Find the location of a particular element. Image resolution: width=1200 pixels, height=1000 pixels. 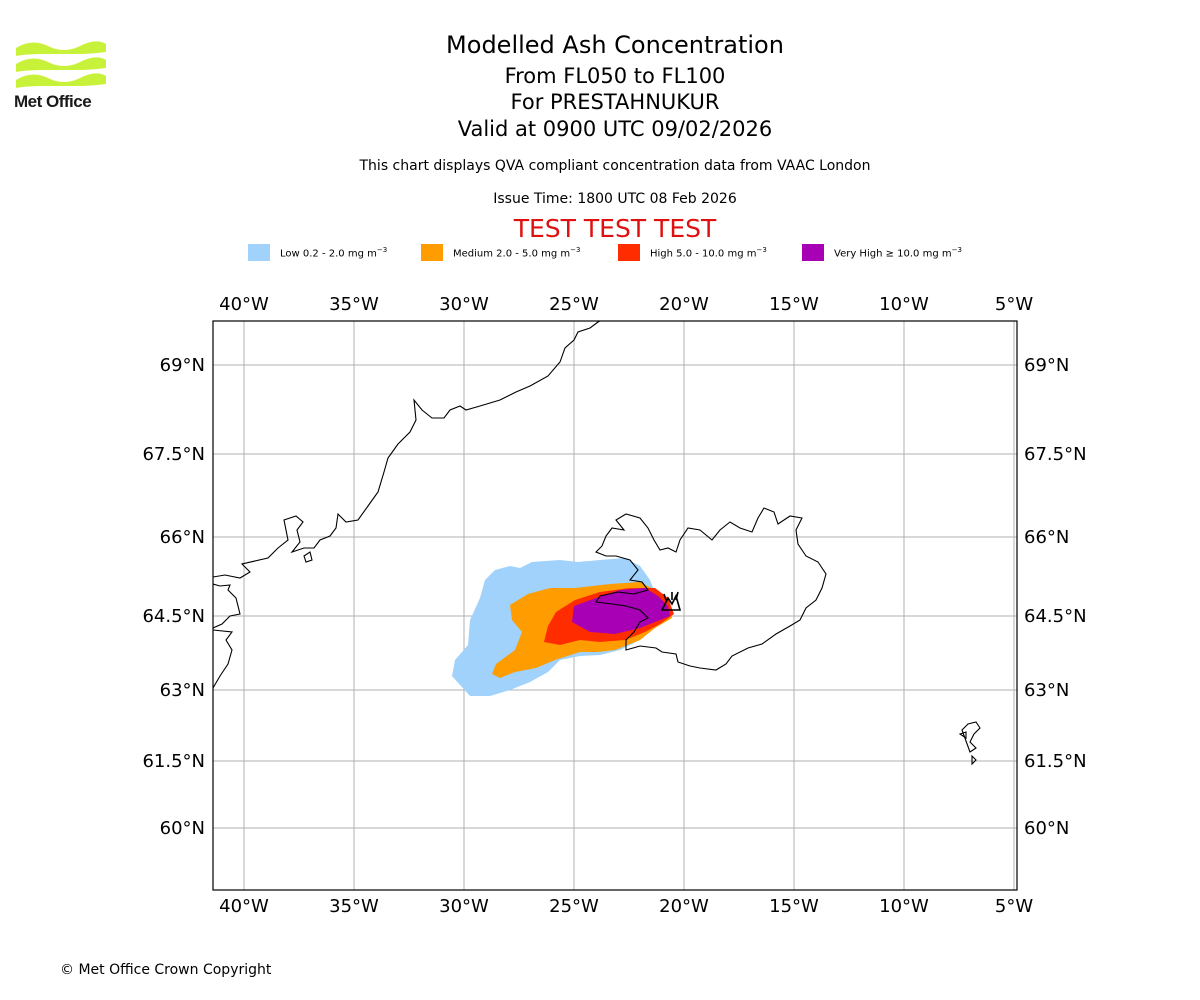

lat-label-right: 61.5°N is located at coordinates (1055, 761).